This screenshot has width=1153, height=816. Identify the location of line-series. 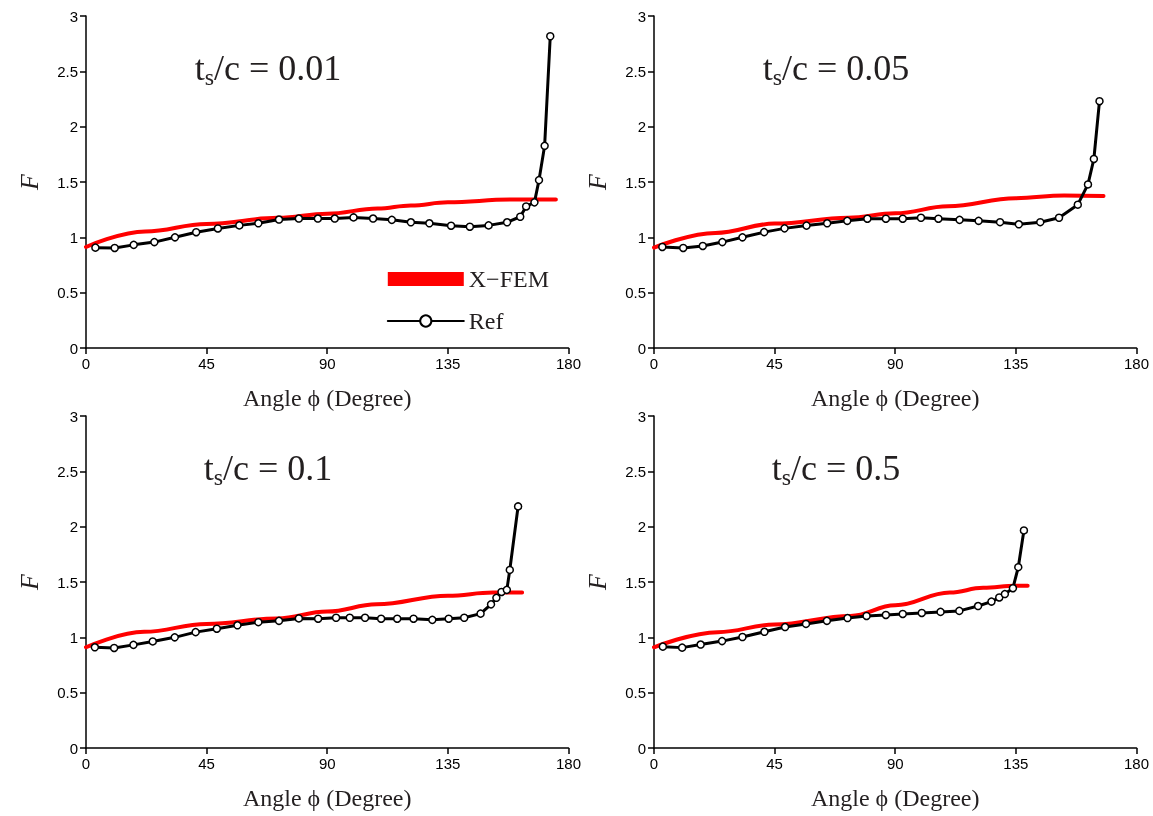
(841, 616).